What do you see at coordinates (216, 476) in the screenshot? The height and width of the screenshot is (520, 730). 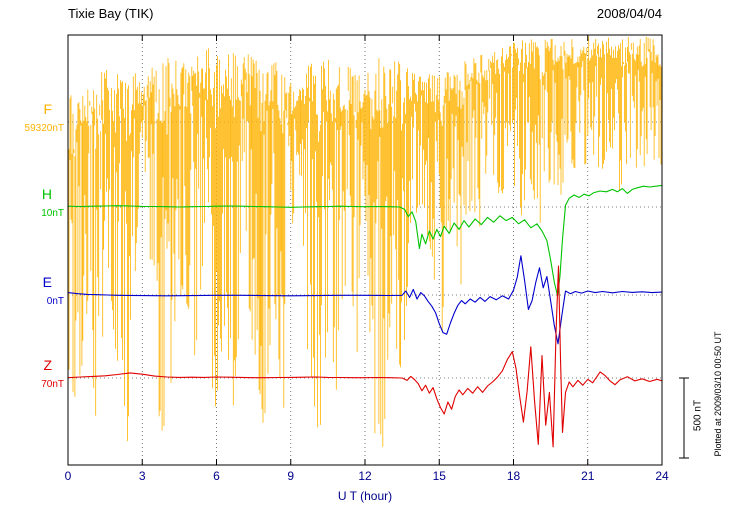 I see `svg-text: 6` at bounding box center [216, 476].